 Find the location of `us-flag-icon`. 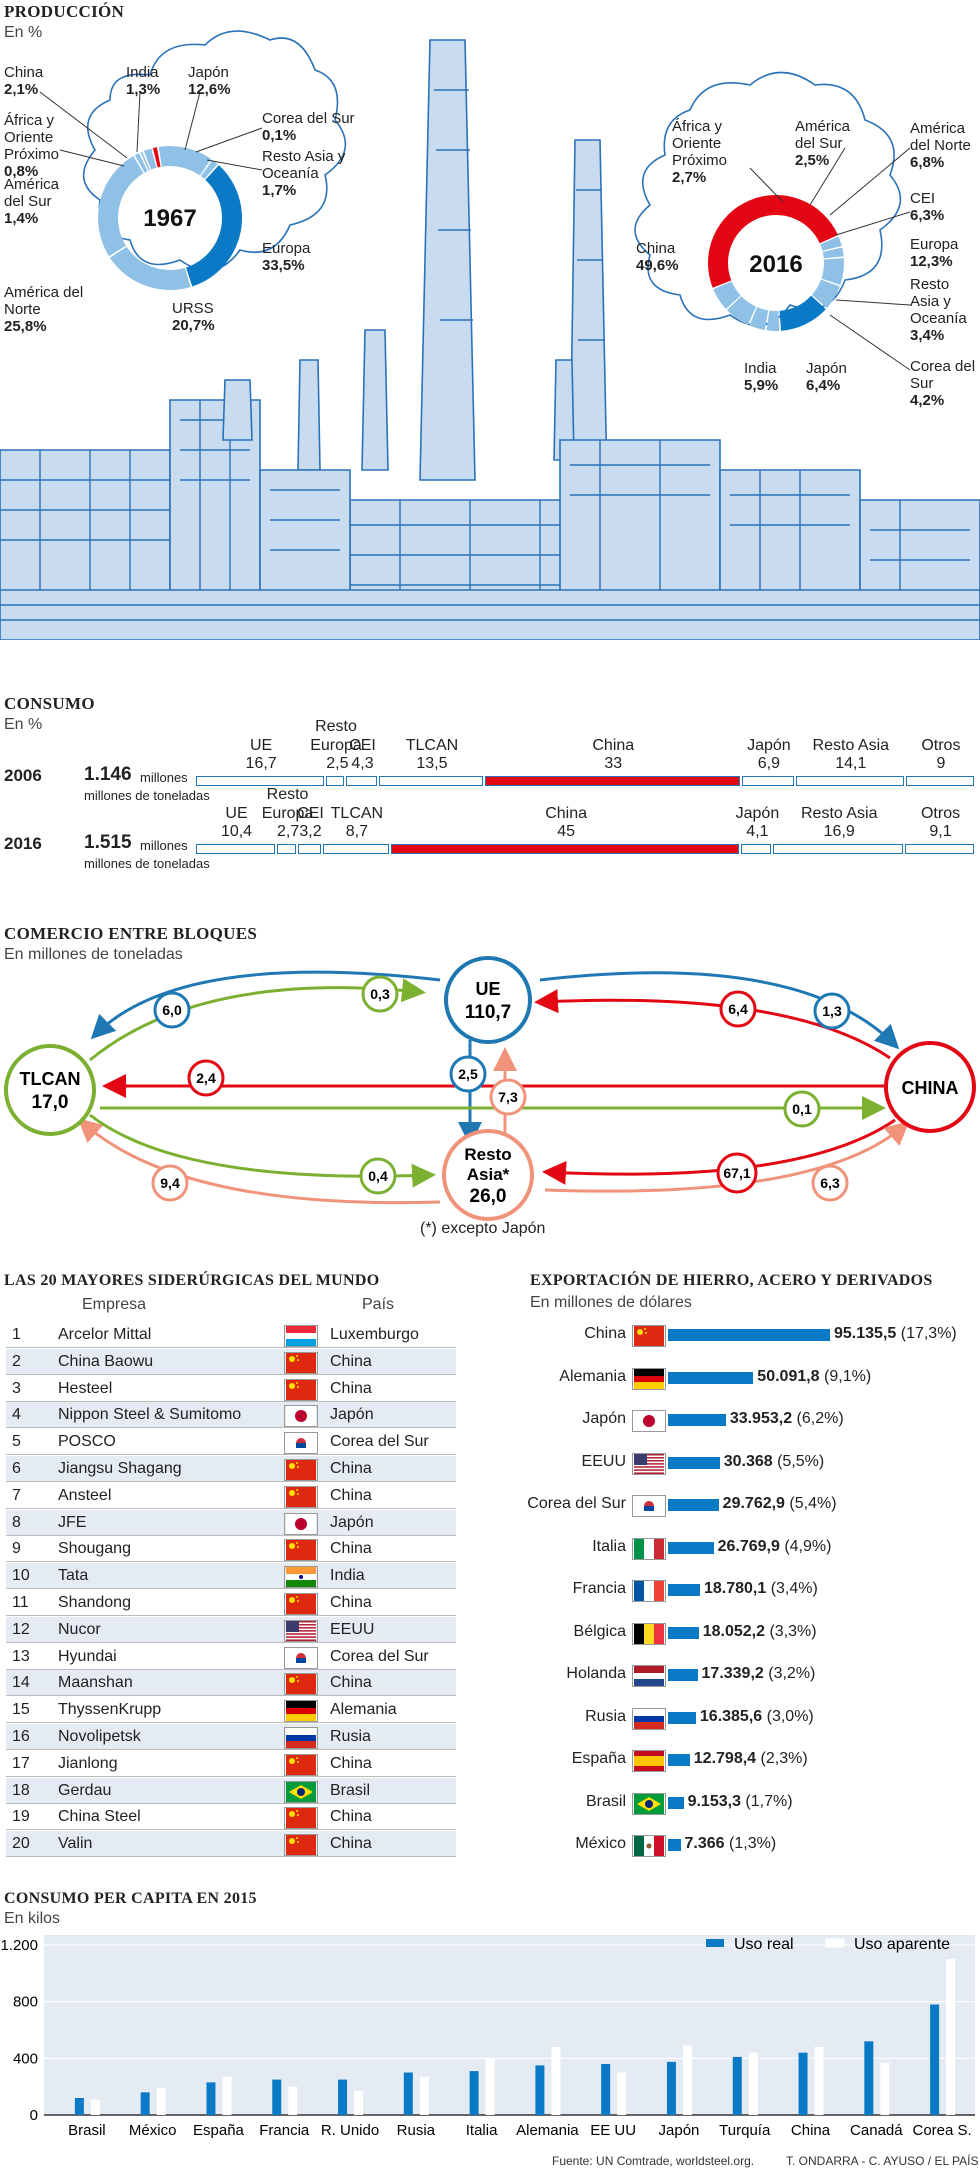

us-flag-icon is located at coordinates (301, 1631).